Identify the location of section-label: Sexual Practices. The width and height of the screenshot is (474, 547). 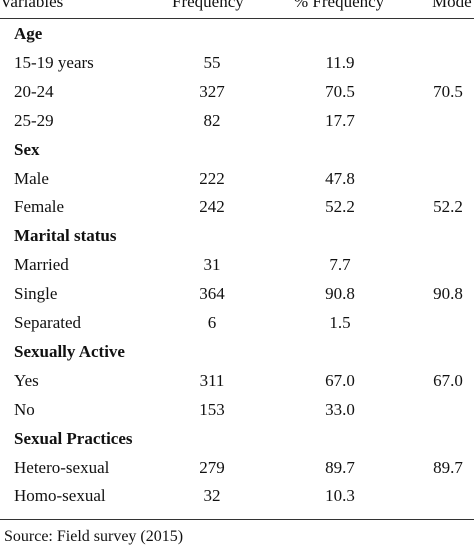
(73, 438).